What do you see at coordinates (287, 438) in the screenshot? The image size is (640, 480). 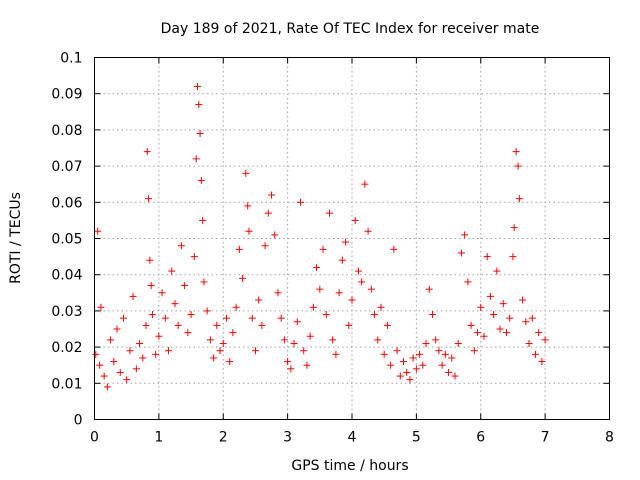 I see `x-tick-label: 3` at bounding box center [287, 438].